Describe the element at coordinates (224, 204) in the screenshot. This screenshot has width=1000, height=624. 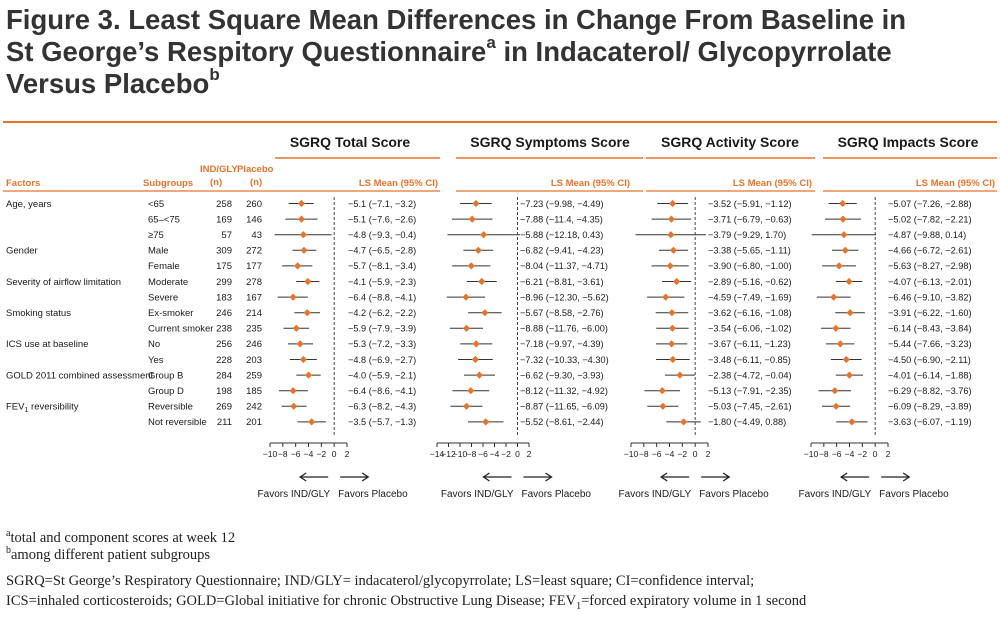
I see `n-ind-gly: 258` at that location.